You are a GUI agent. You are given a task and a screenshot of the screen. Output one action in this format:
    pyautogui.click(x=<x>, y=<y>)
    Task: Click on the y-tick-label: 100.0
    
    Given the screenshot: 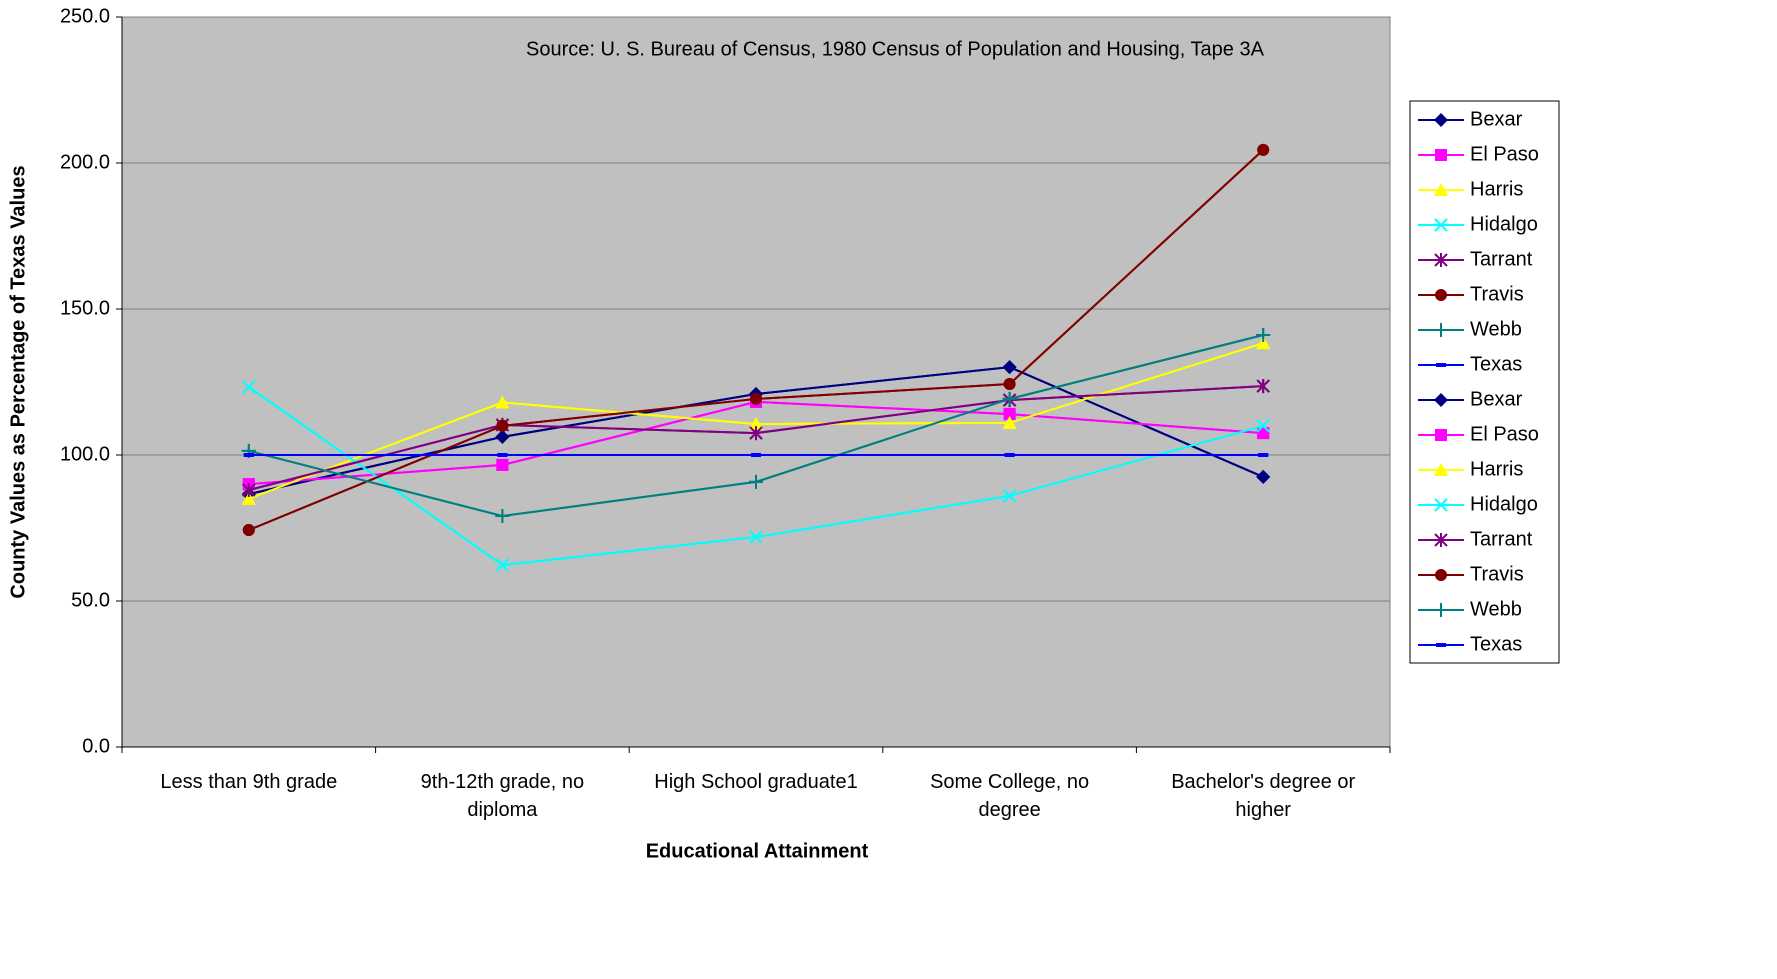 What is the action you would take?
    pyautogui.click(x=85, y=454)
    